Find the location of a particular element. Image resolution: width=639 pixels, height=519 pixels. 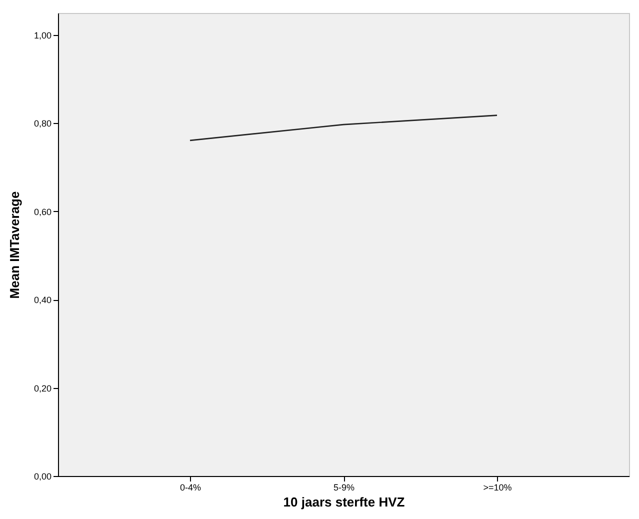

y-tick-label: 0,40 is located at coordinates (43, 300).